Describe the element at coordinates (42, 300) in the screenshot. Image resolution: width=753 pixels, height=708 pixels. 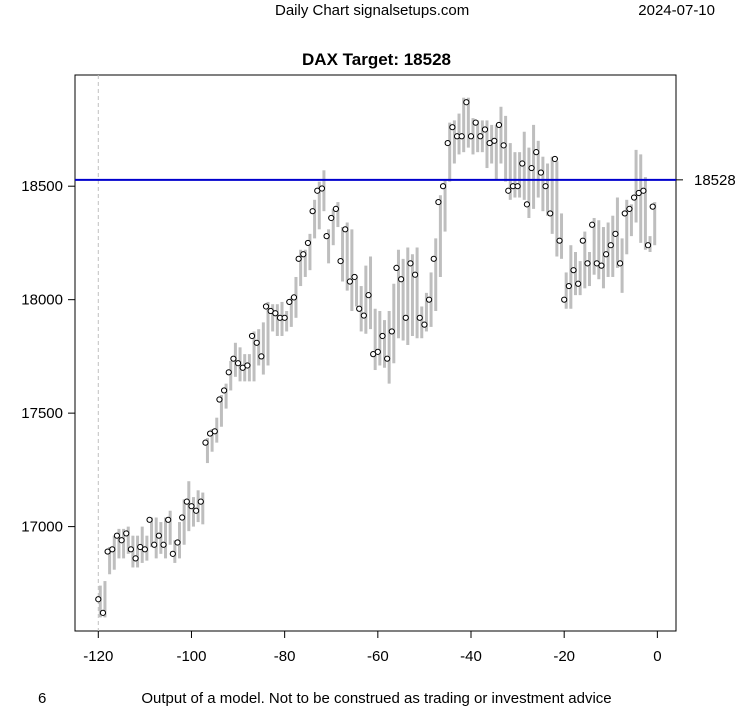
I see `y-tick-label: 18000` at that location.